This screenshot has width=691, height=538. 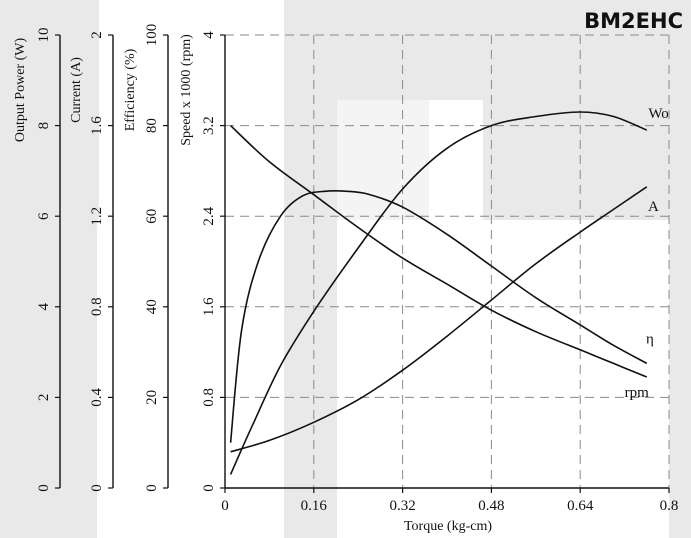 I want to click on y-tick-label: 6, so click(x=44, y=216).